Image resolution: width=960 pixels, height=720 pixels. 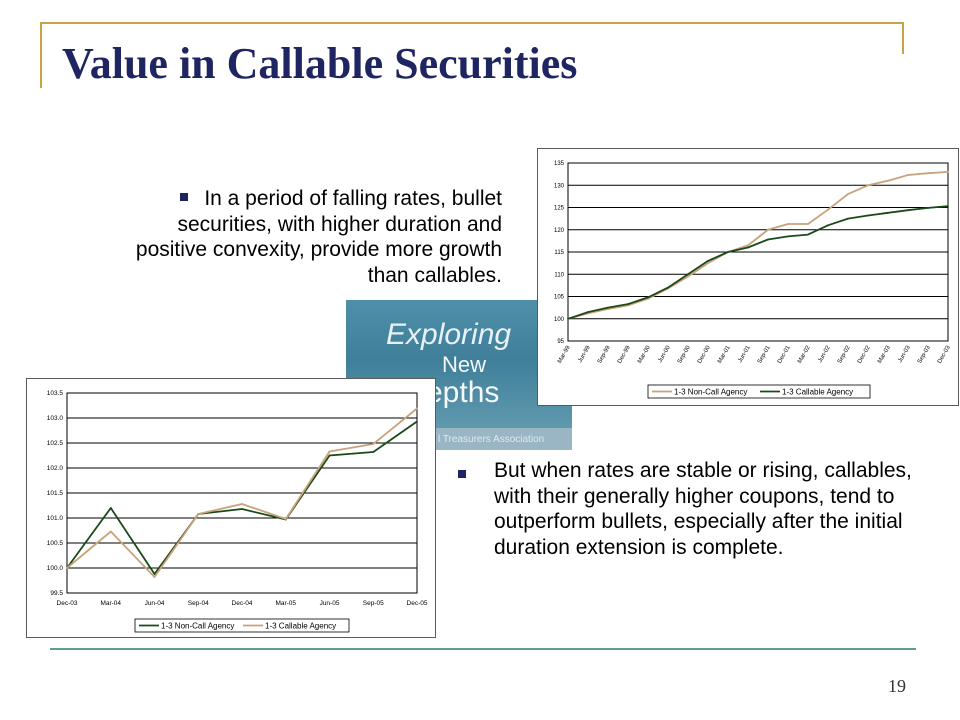 What do you see at coordinates (67, 603) in the screenshot?
I see `x-tick-label: Dec-03` at bounding box center [67, 603].